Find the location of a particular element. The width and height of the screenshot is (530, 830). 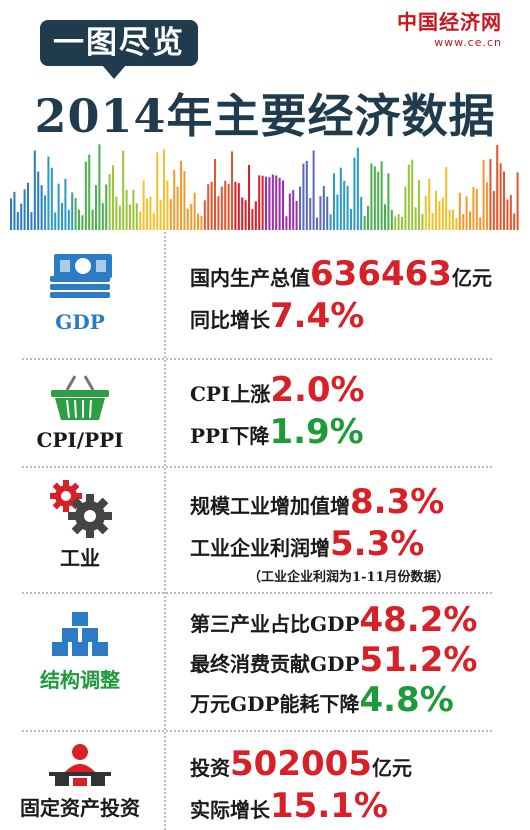

cpi-icon-box is located at coordinates (80, 400).